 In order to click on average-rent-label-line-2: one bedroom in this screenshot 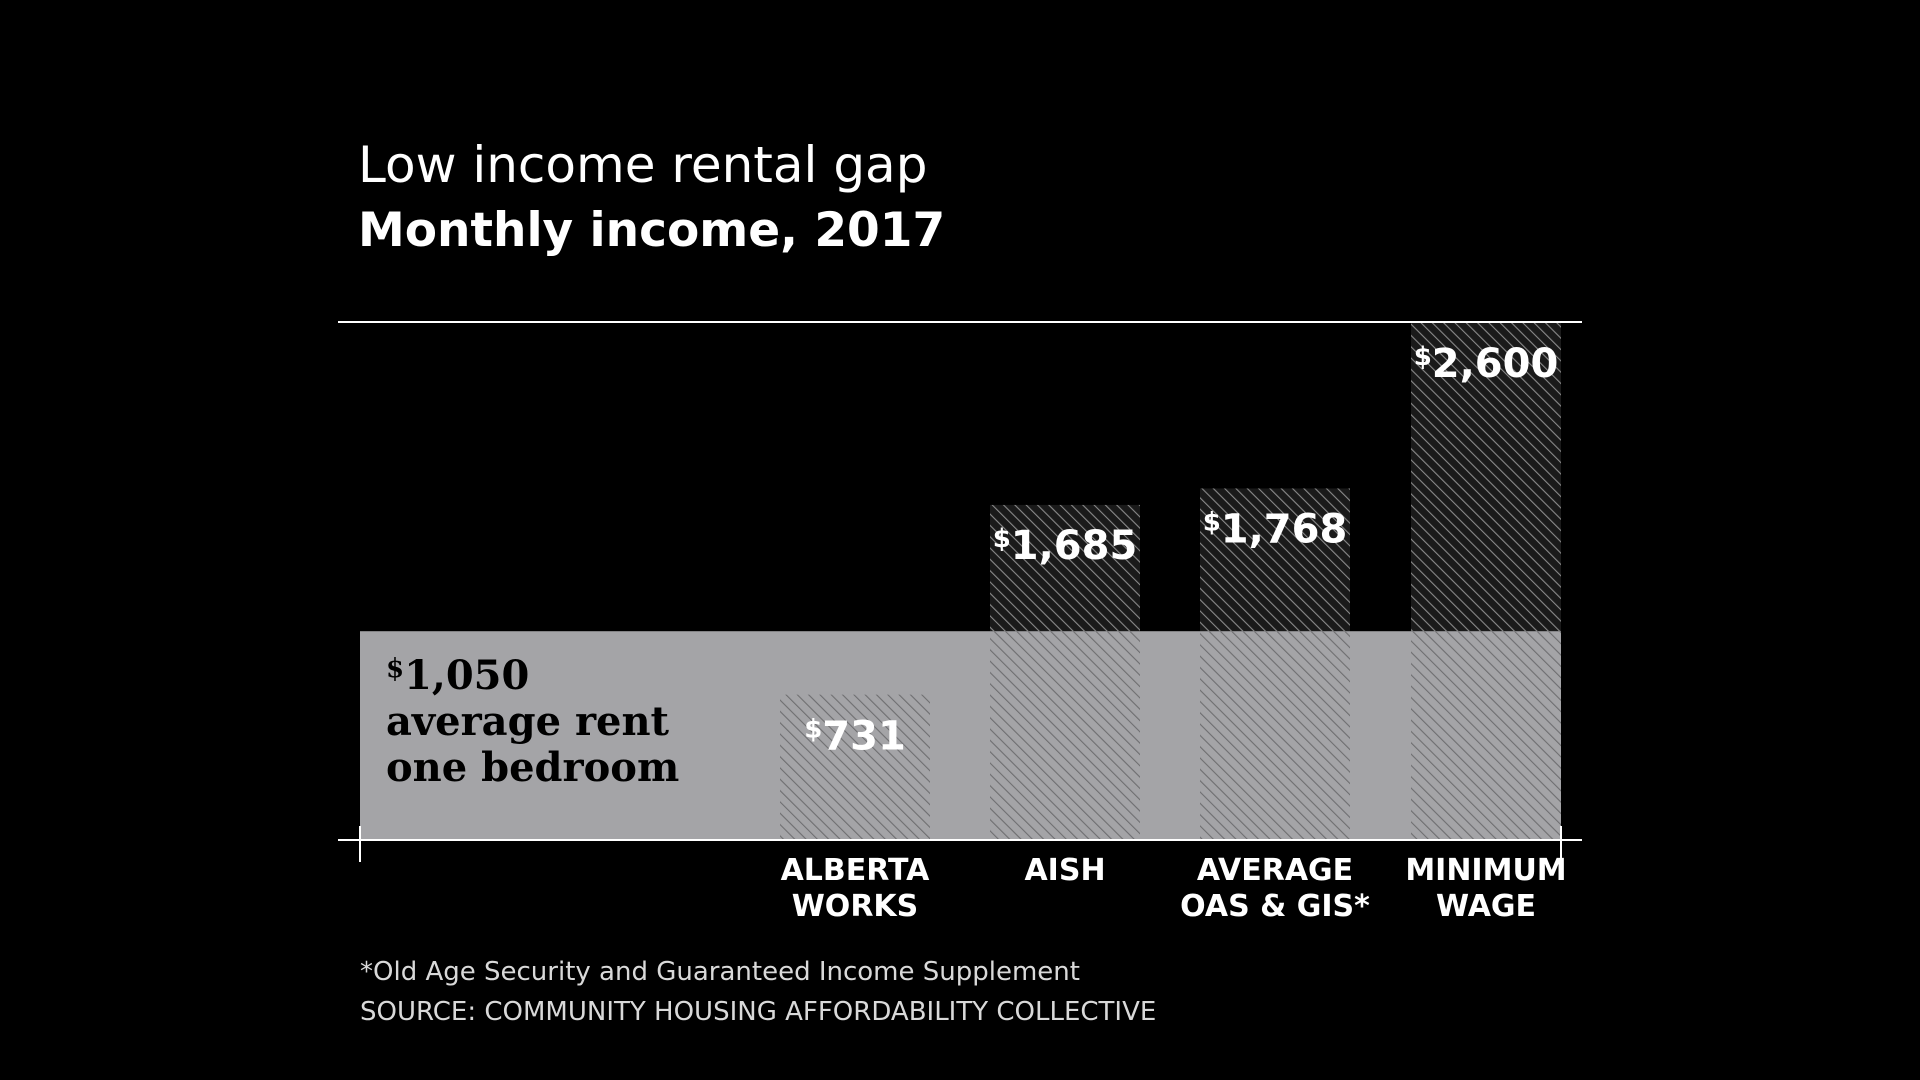, I will do `click(532, 767)`.